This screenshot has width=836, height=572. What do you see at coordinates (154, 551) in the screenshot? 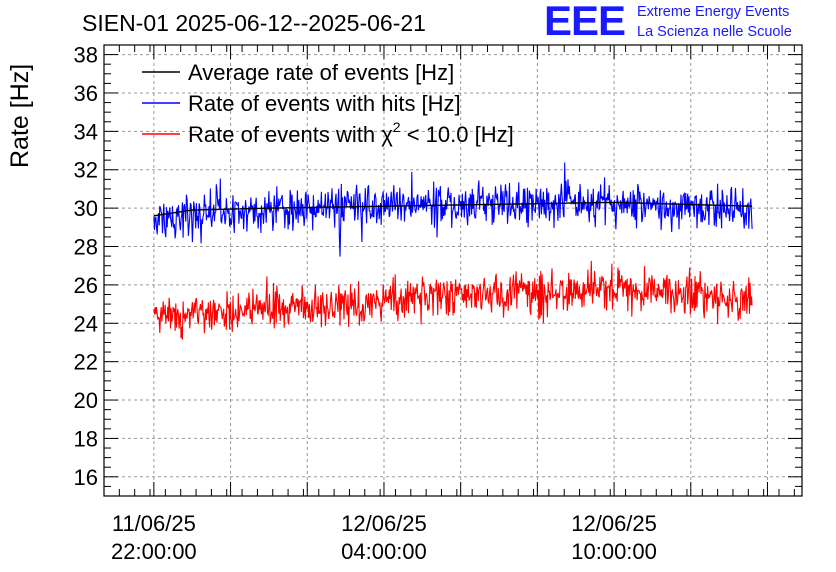
I see `x-tick-label-time: 22:00:00` at bounding box center [154, 551].